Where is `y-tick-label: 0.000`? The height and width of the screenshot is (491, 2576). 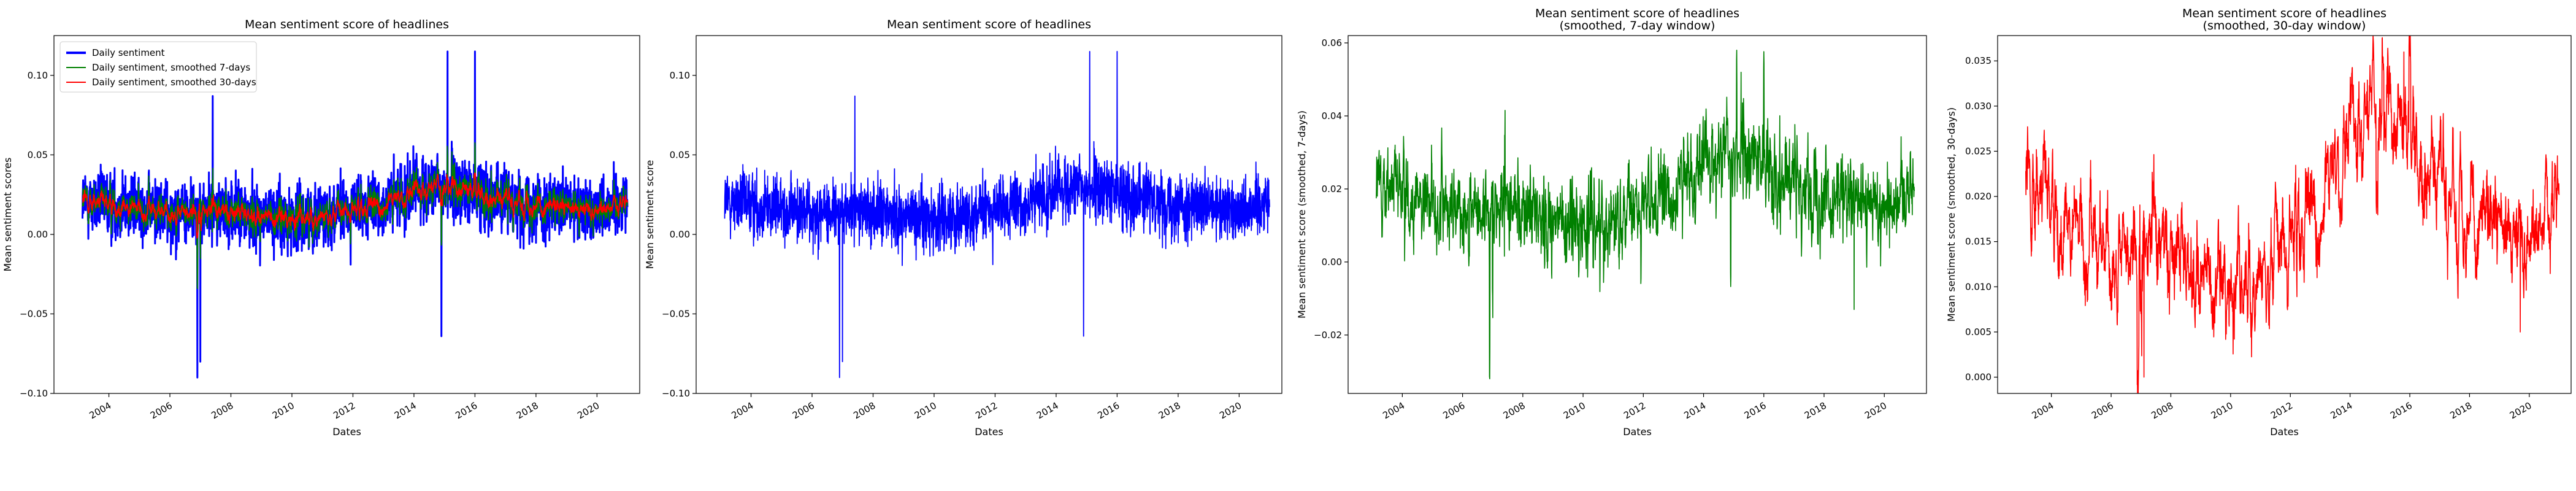 y-tick-label: 0.000 is located at coordinates (1978, 378).